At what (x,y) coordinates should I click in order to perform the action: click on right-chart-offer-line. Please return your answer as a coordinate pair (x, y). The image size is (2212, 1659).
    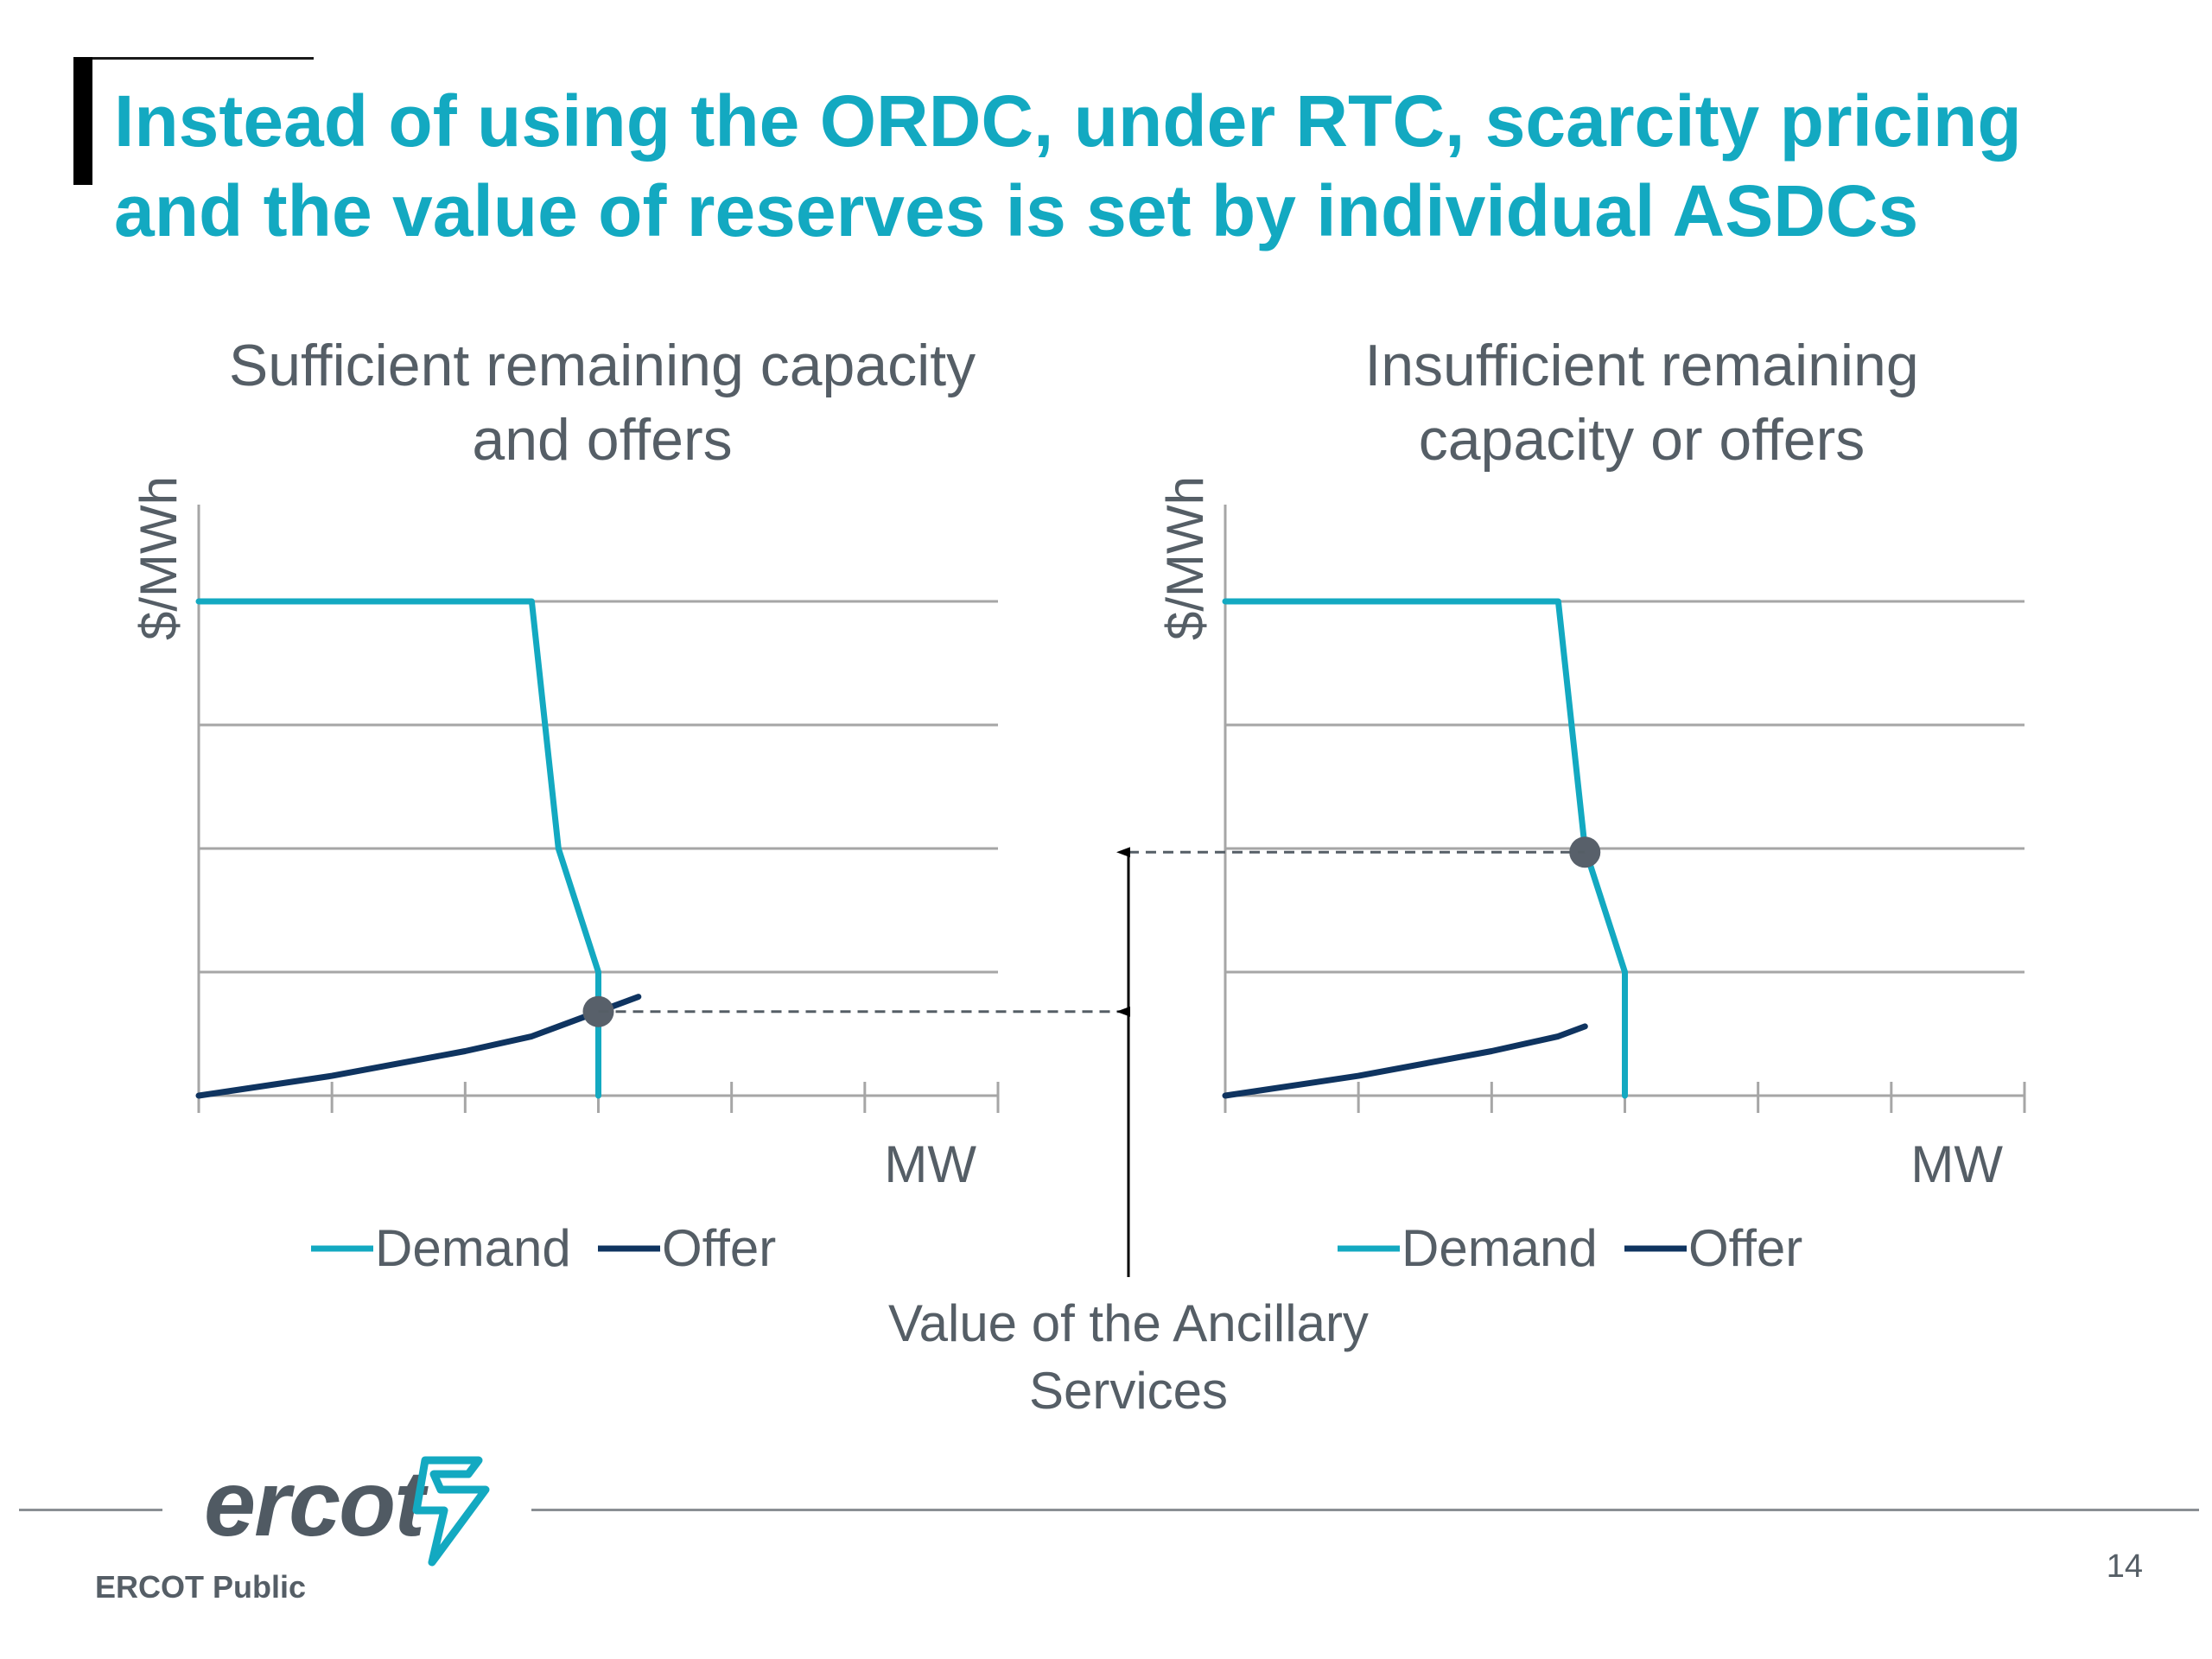
    Looking at the image, I should click on (1405, 1061).